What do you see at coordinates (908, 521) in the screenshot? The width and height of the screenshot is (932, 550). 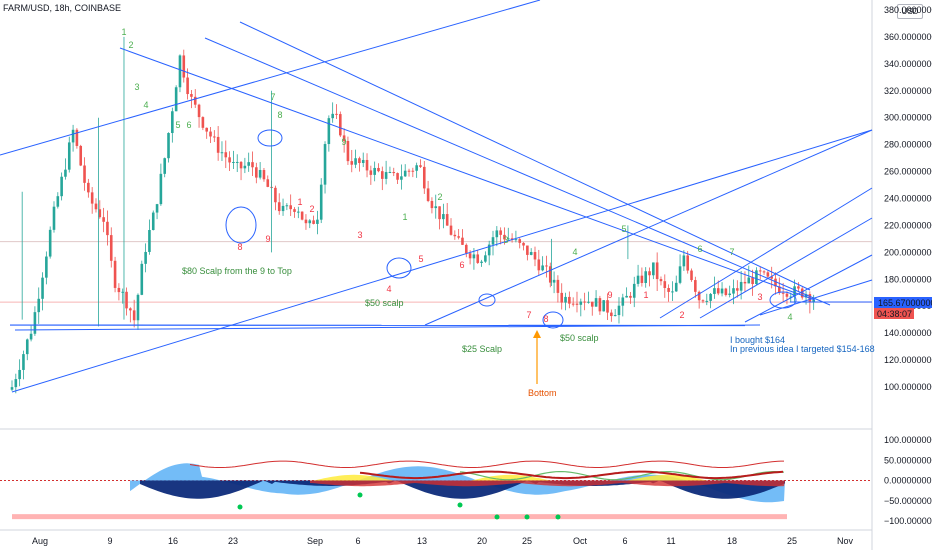 I see `osc-tick-label: −100.00000000` at bounding box center [908, 521].